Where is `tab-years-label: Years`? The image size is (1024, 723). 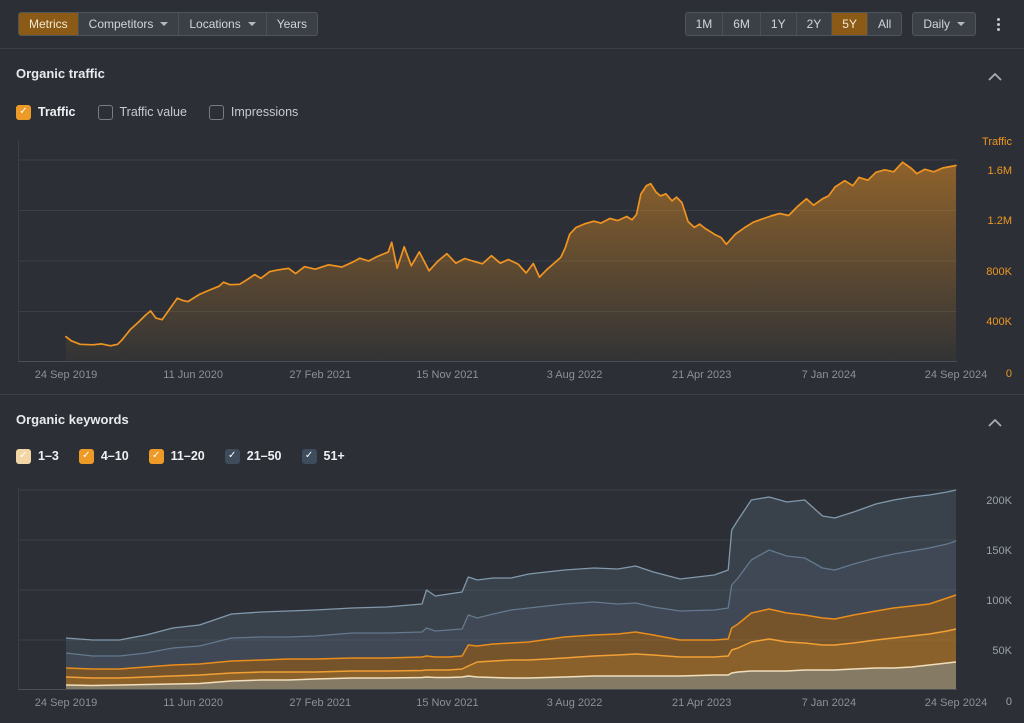
tab-years-label: Years is located at coordinates (291, 24).